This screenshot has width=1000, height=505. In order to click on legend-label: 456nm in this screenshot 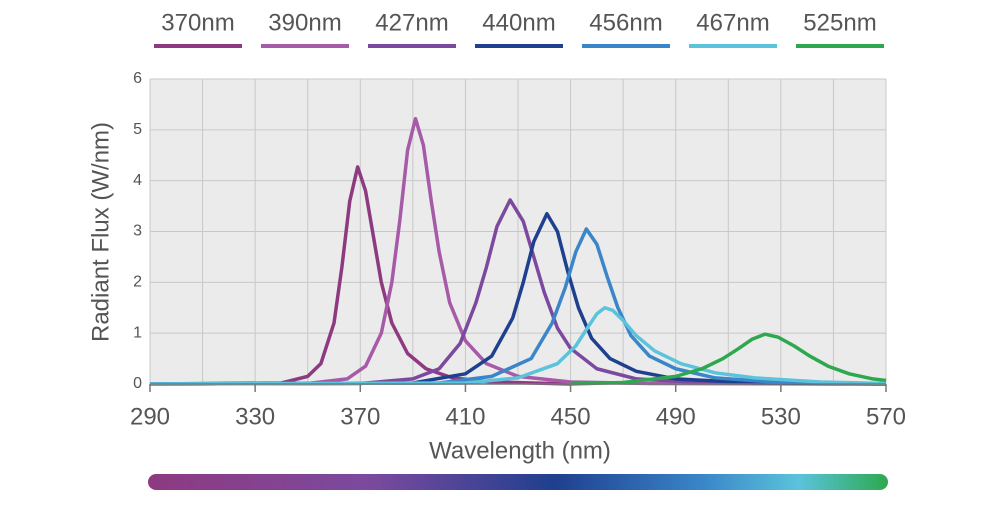, I will do `click(625, 22)`.